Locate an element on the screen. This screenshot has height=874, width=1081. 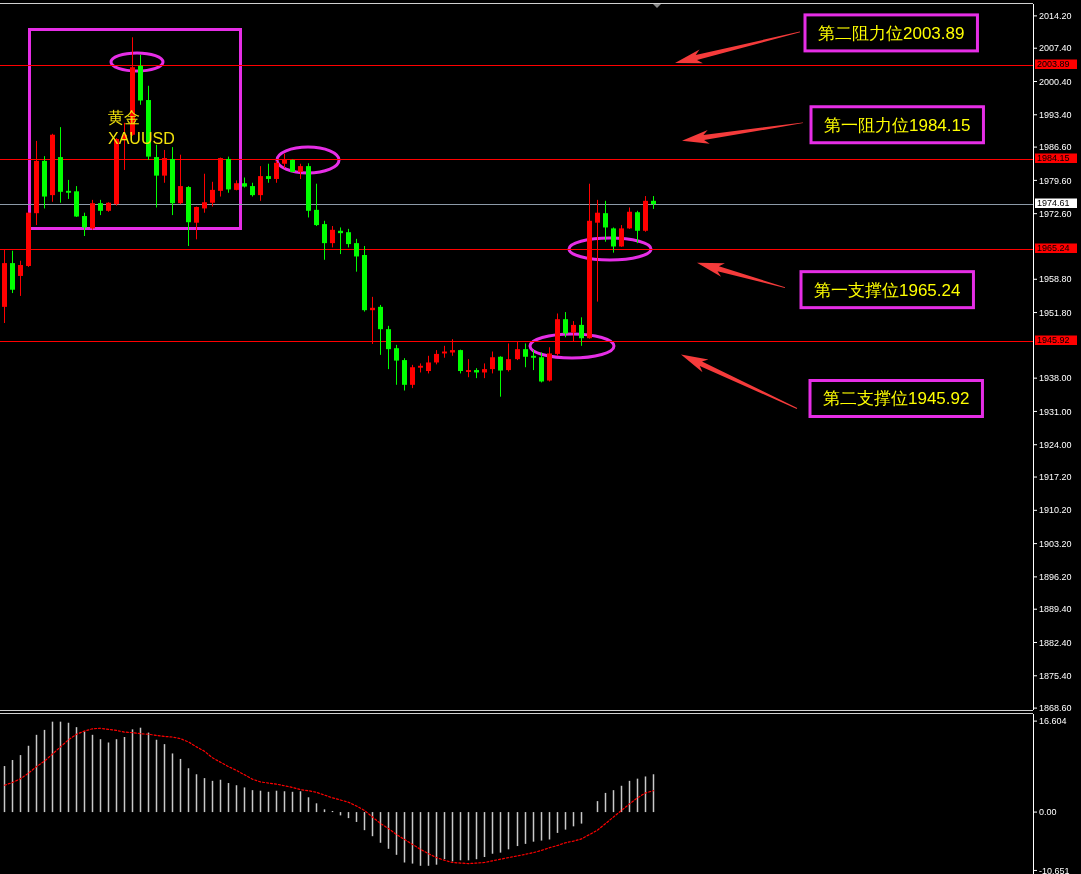
ref-line-label: 1945.92 is located at coordinates (1053, 340).